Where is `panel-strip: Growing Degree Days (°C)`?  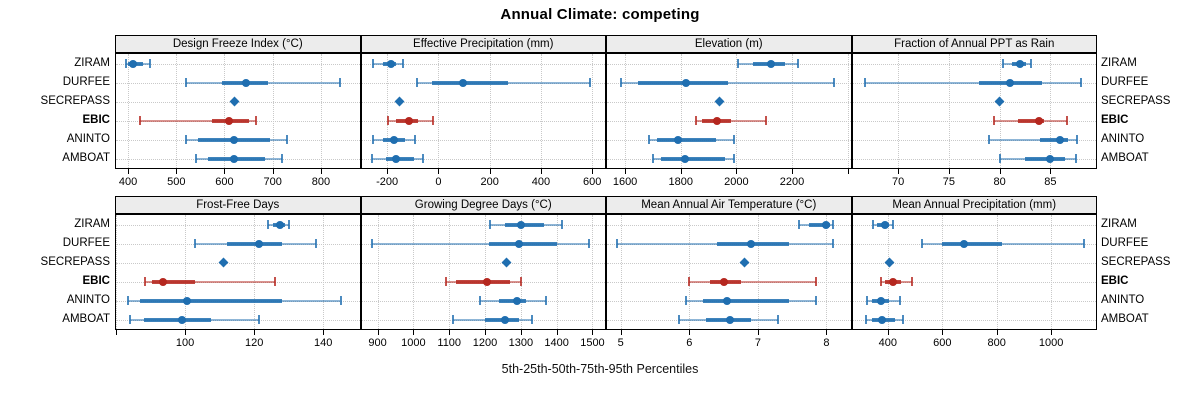
panel-strip: Growing Degree Days (°C) is located at coordinates (483, 205).